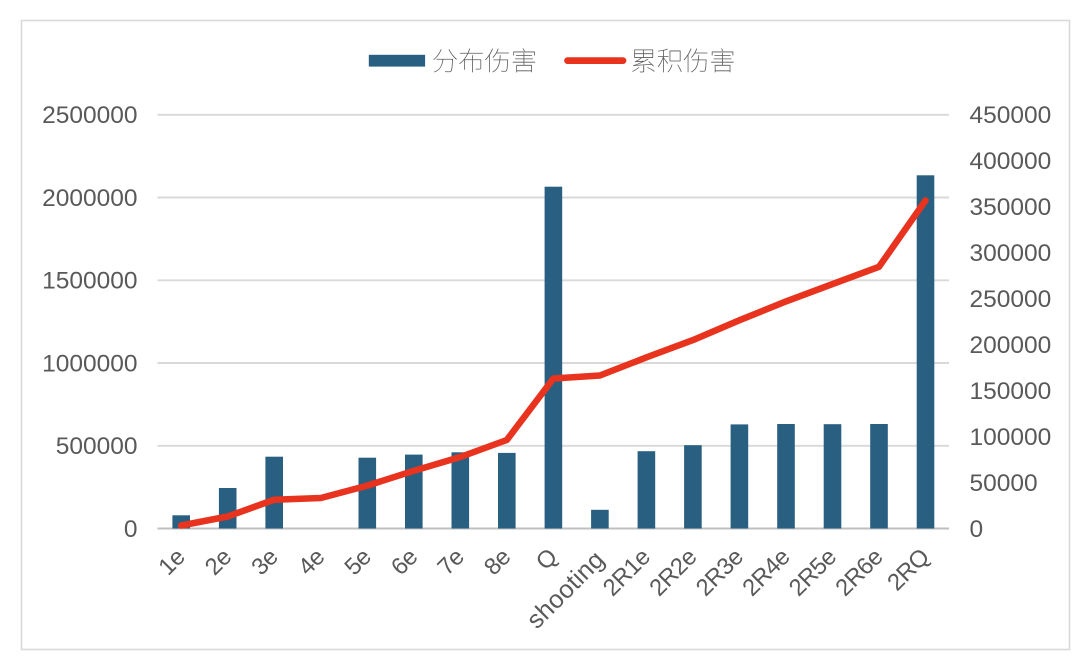  I want to click on svg-text: 100000, so click(1011, 437).